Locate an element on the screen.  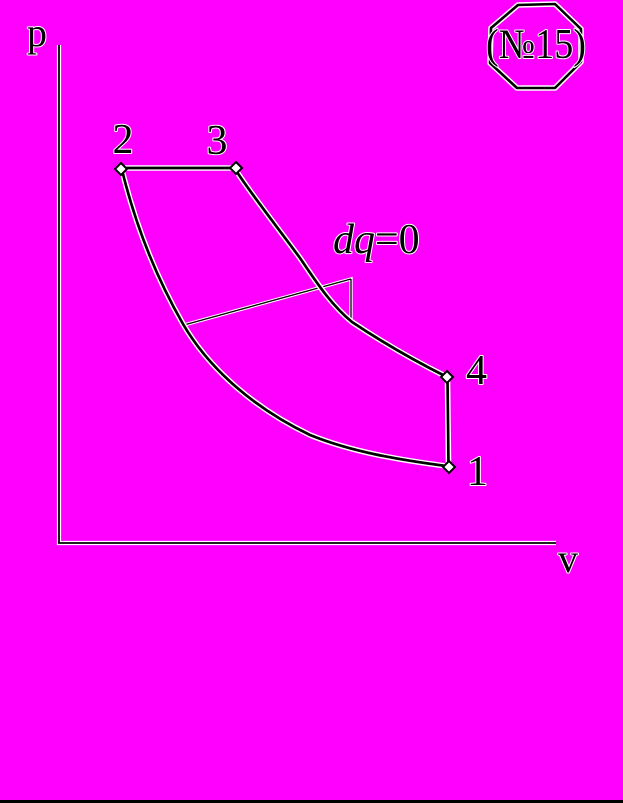
pressure-axis-label: p is located at coordinates (37, 32).